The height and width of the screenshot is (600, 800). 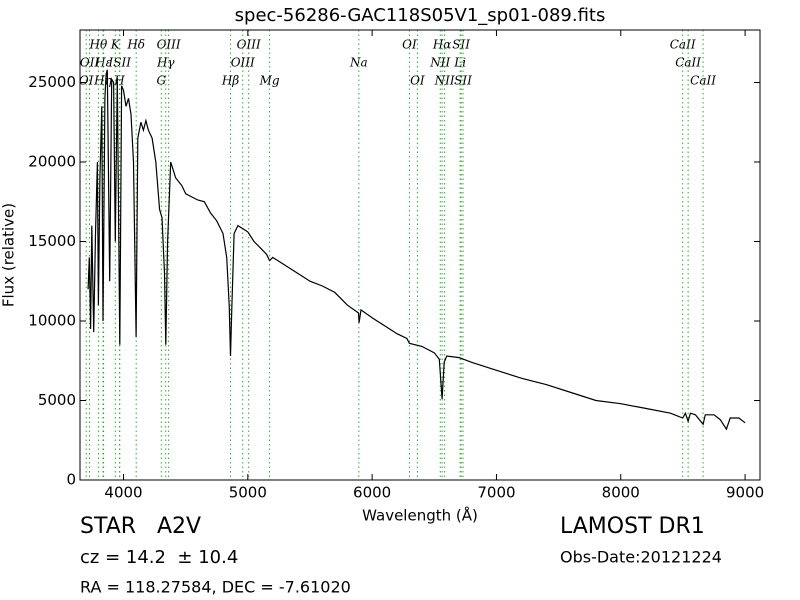 I want to click on spectral-line-label: Hα, so click(x=442, y=45).